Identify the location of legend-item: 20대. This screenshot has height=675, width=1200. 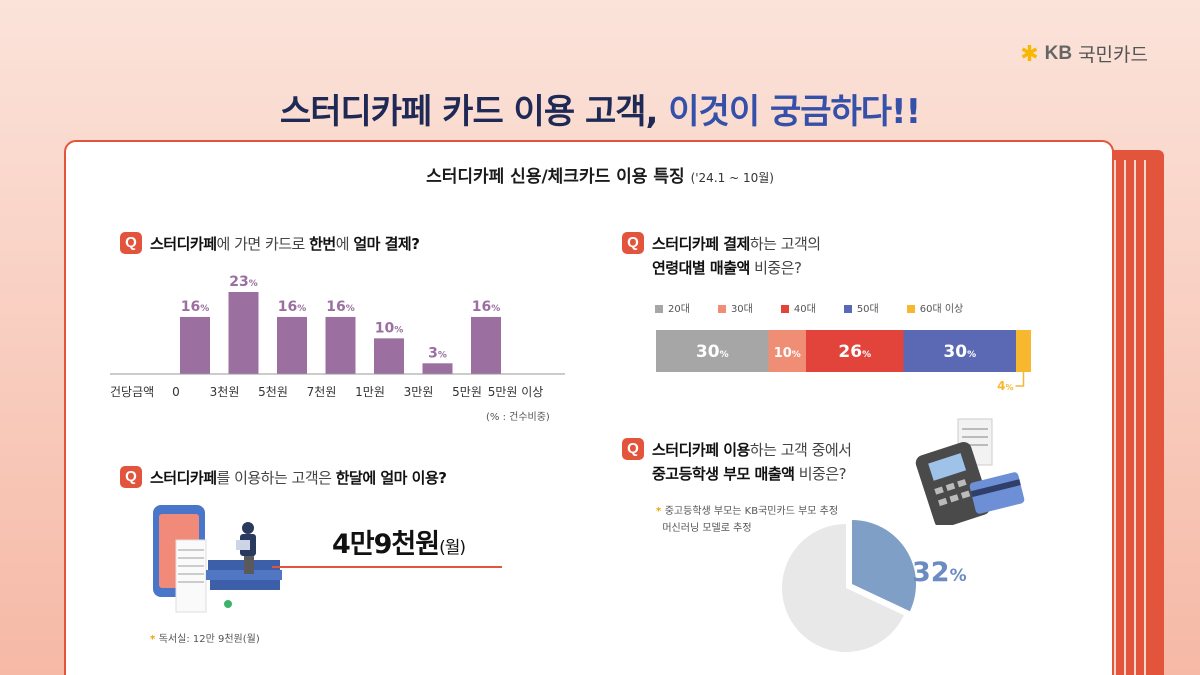
(672, 307).